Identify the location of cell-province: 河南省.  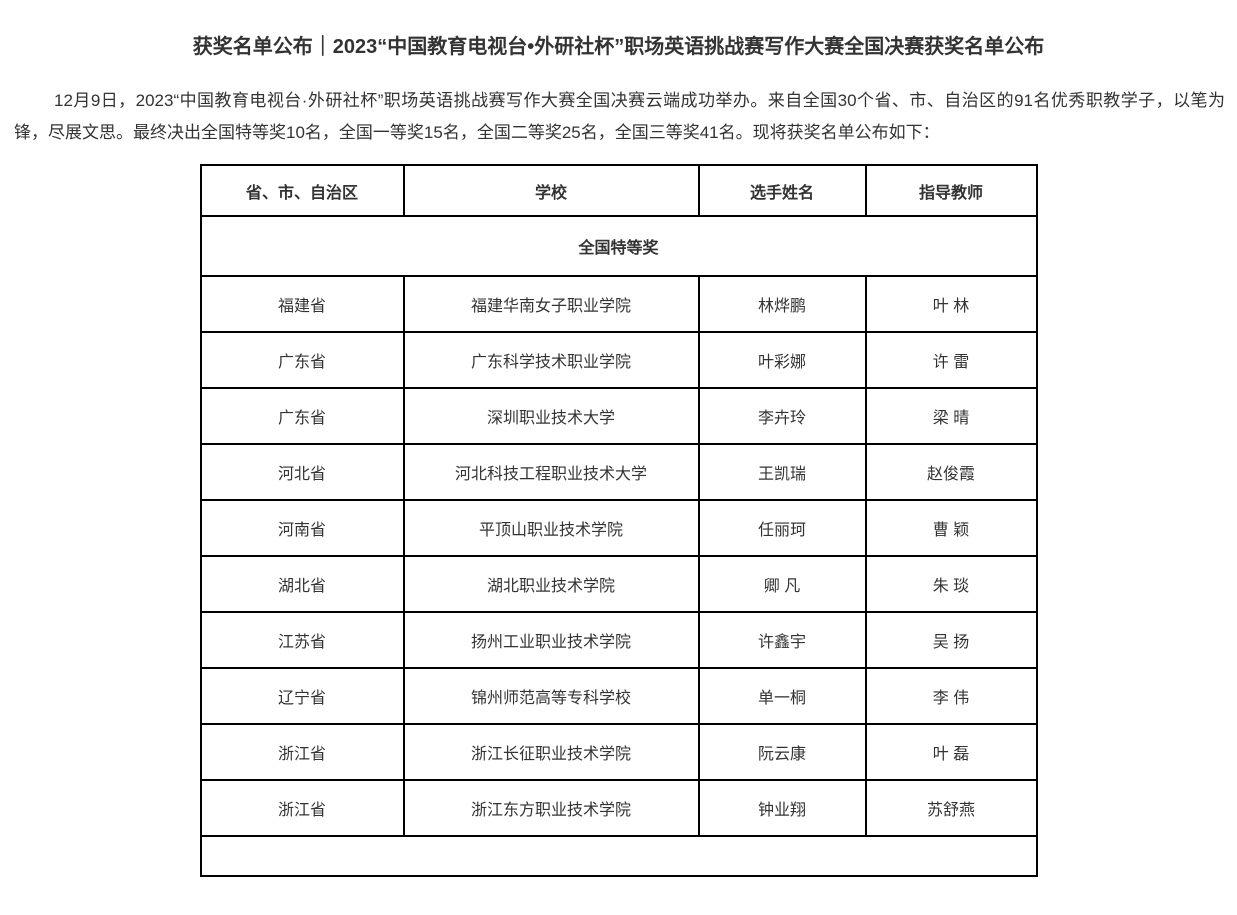
(302, 528).